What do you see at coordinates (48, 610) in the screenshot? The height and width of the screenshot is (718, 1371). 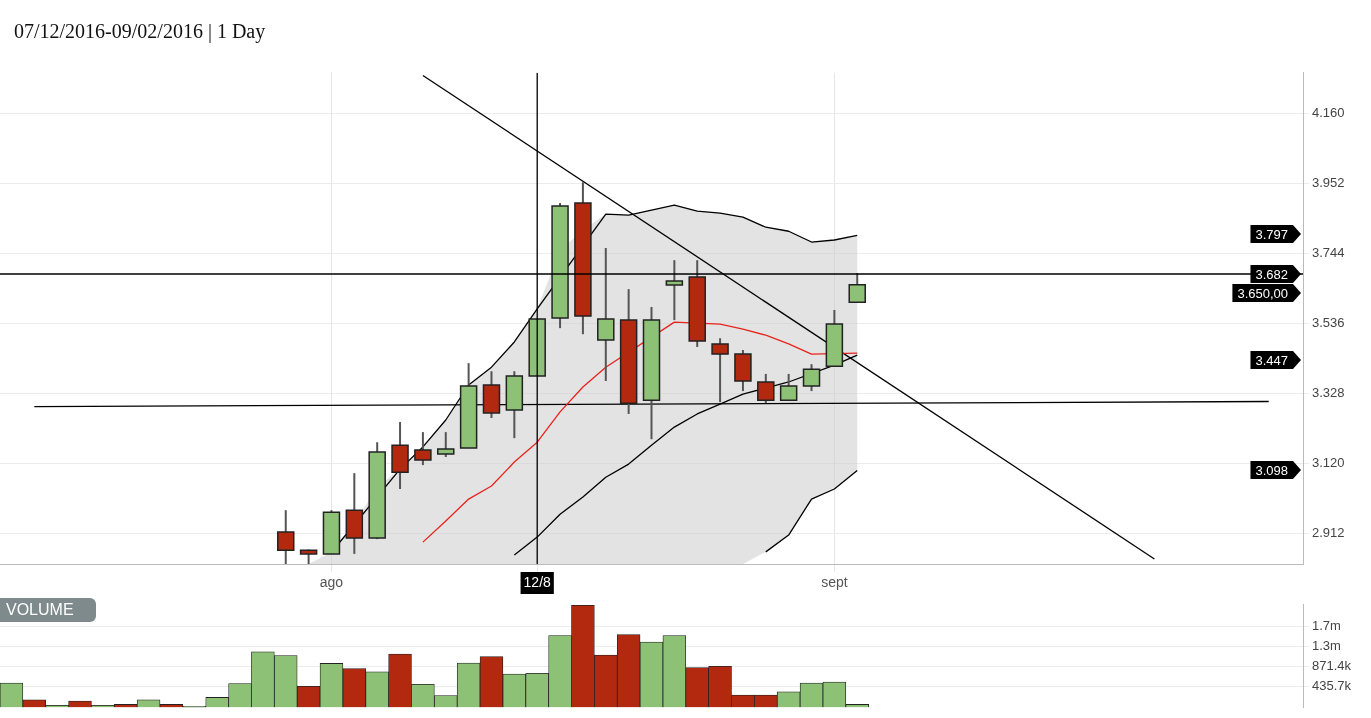 I see `chart-title: VOLUME` at bounding box center [48, 610].